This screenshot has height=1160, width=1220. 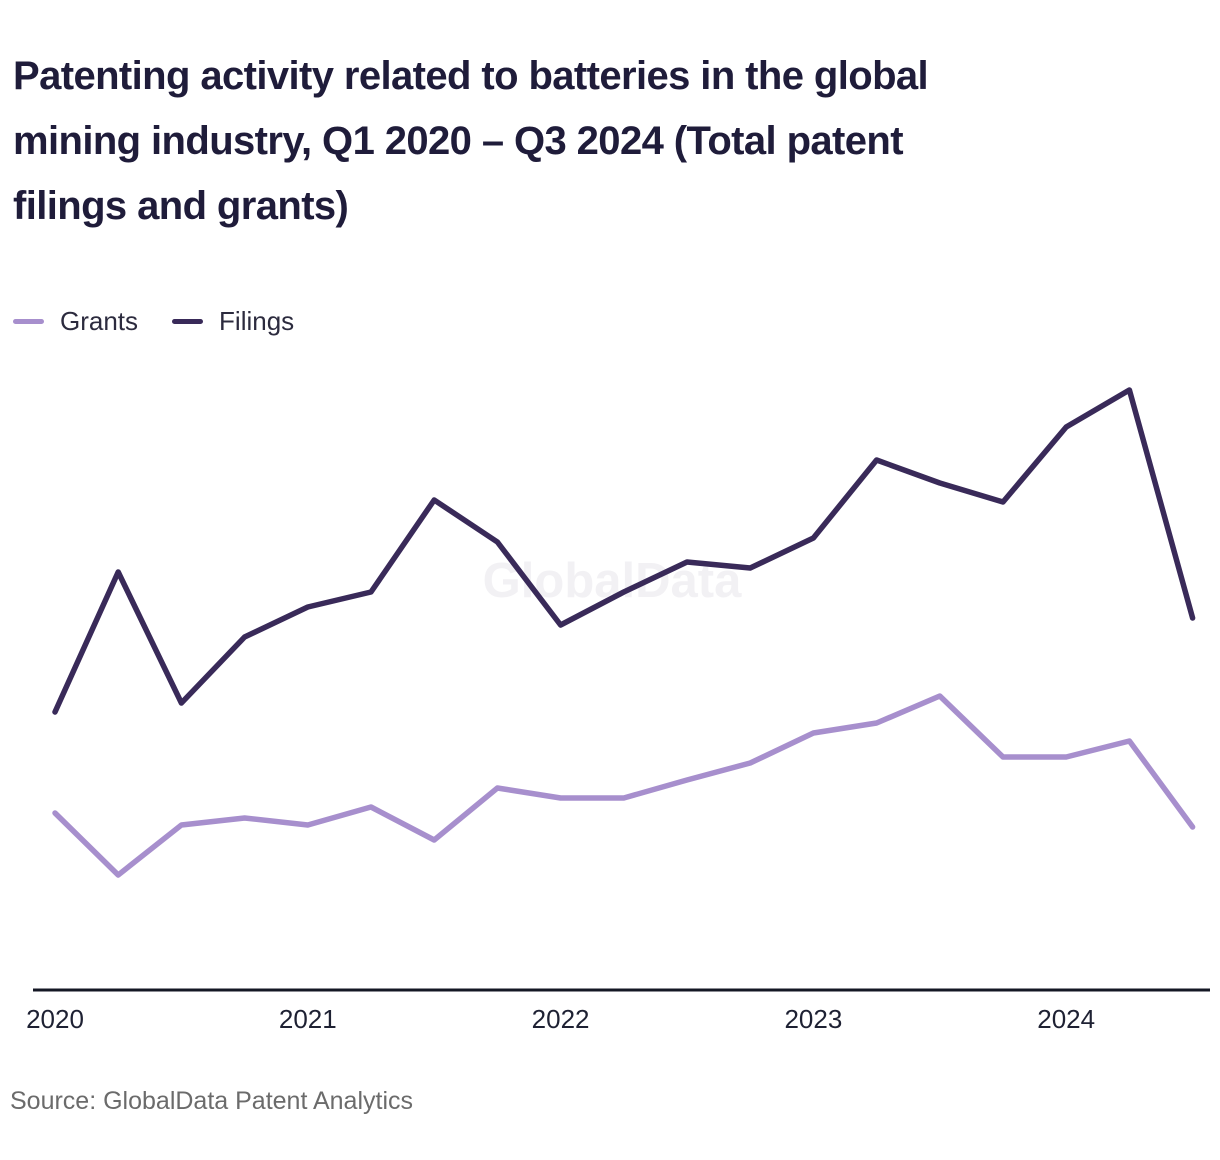 What do you see at coordinates (99, 321) in the screenshot?
I see `legend-label-grants: Grants` at bounding box center [99, 321].